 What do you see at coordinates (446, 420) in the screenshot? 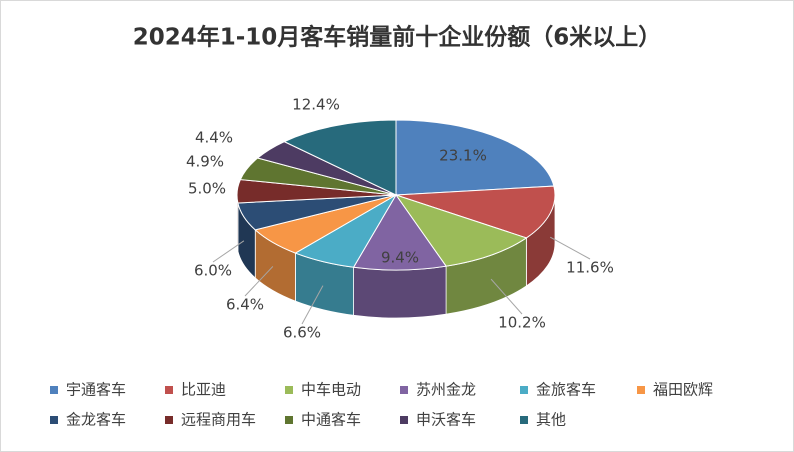
I see `legend-label: 申沃客车` at bounding box center [446, 420].